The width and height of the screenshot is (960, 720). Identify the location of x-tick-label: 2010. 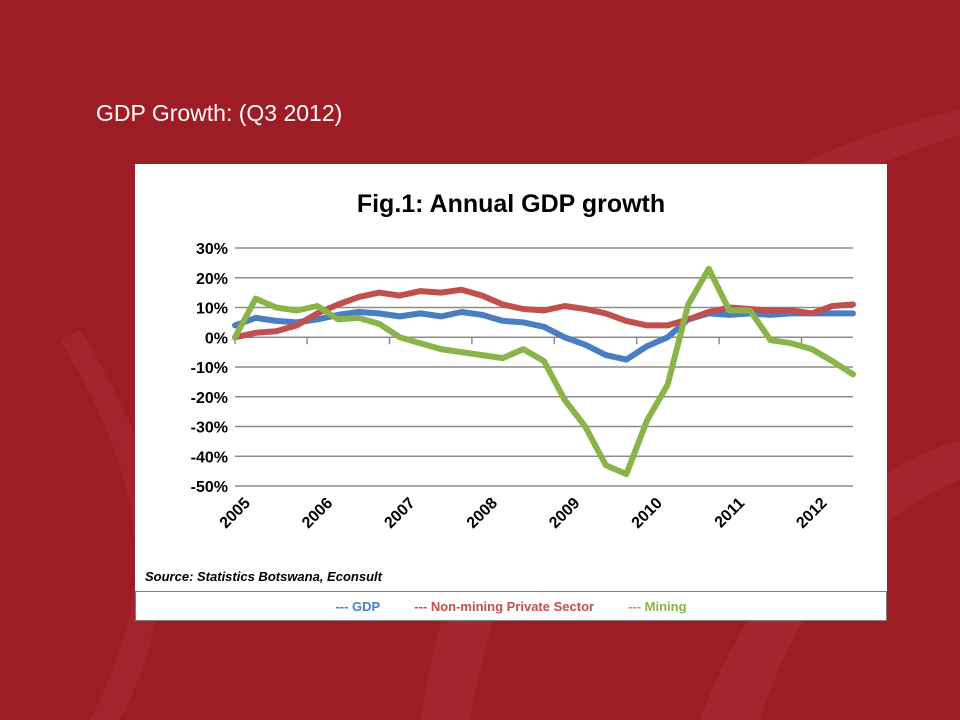
(647, 513).